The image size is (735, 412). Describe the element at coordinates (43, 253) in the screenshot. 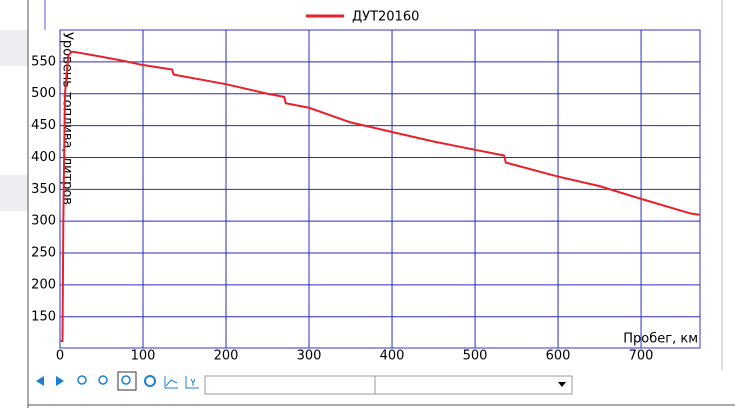

I see `y-tick-label: 250` at that location.